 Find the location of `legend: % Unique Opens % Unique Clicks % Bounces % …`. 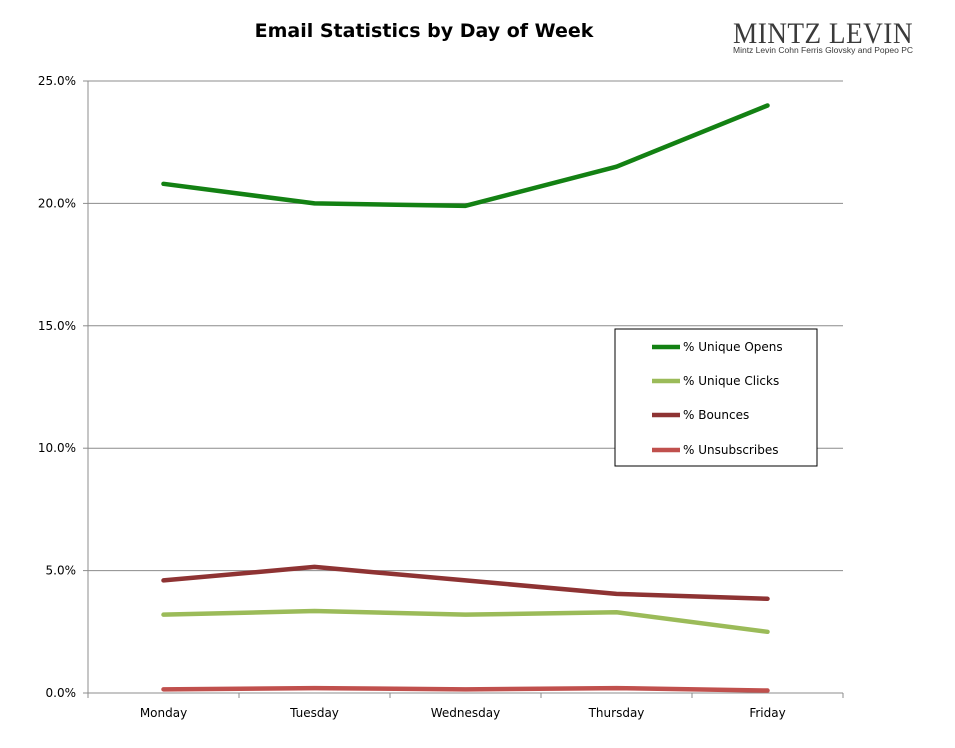

legend: % Unique Opens % Unique Clicks % Bounces % … is located at coordinates (716, 397).